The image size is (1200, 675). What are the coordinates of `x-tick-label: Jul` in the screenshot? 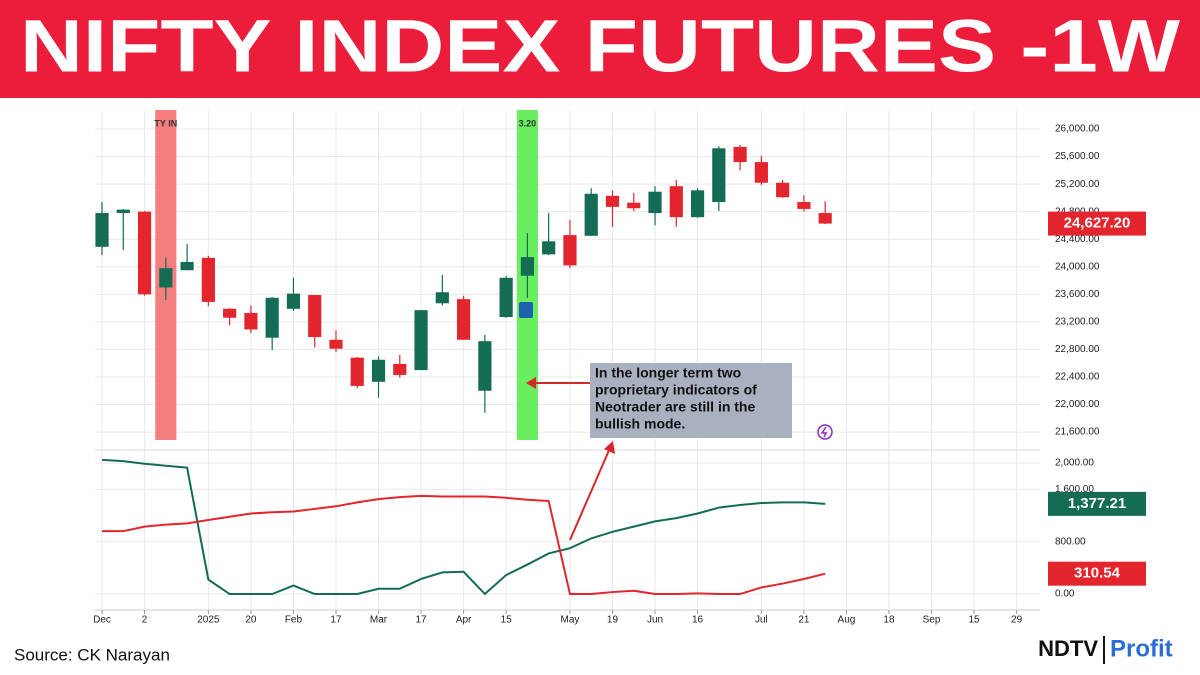 It's located at (761, 620).